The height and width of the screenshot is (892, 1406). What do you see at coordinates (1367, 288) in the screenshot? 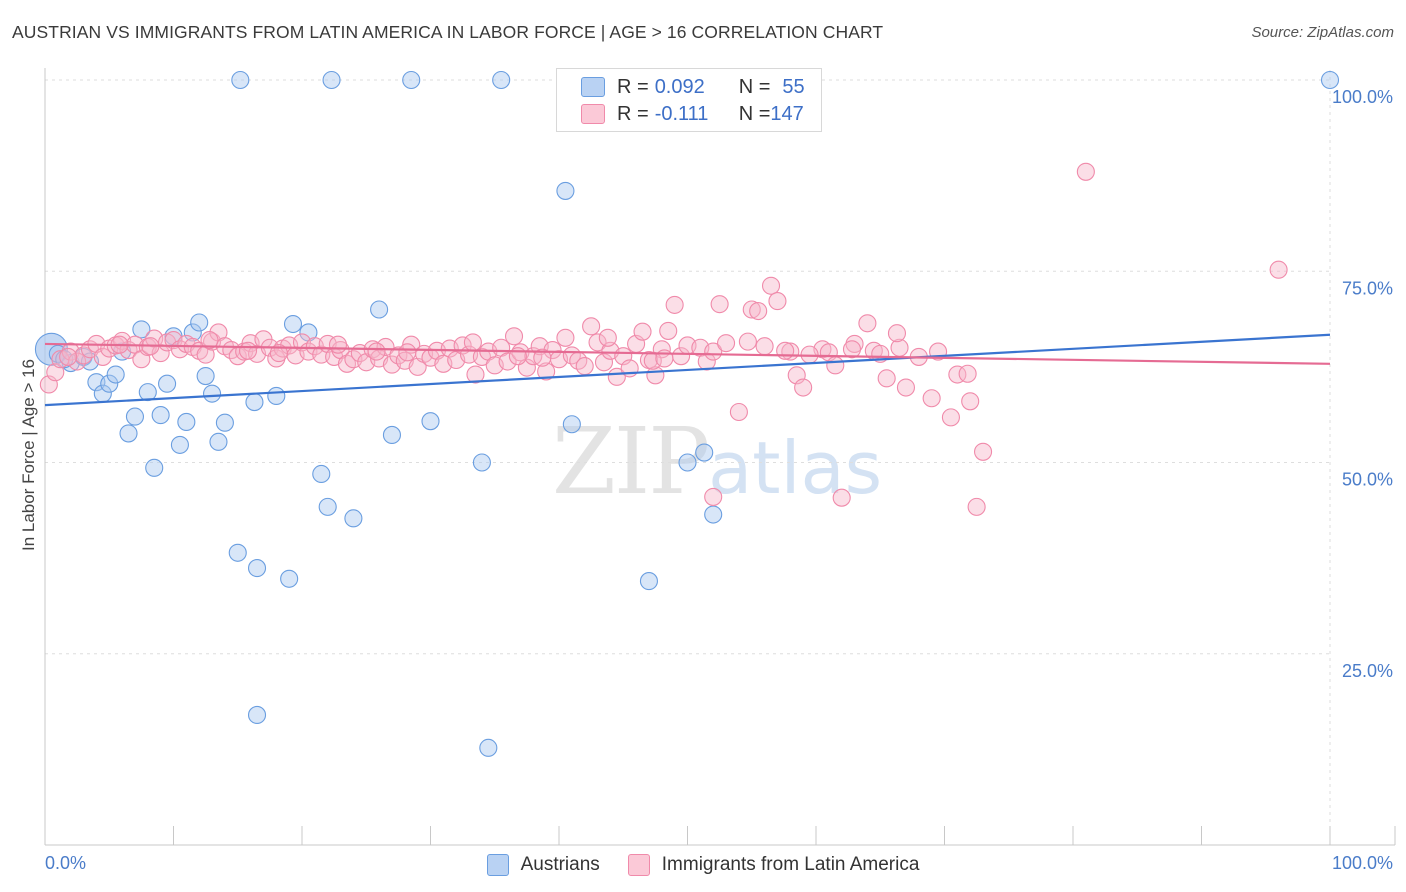
I see `y-tick-label: 75.0%` at bounding box center [1367, 288].